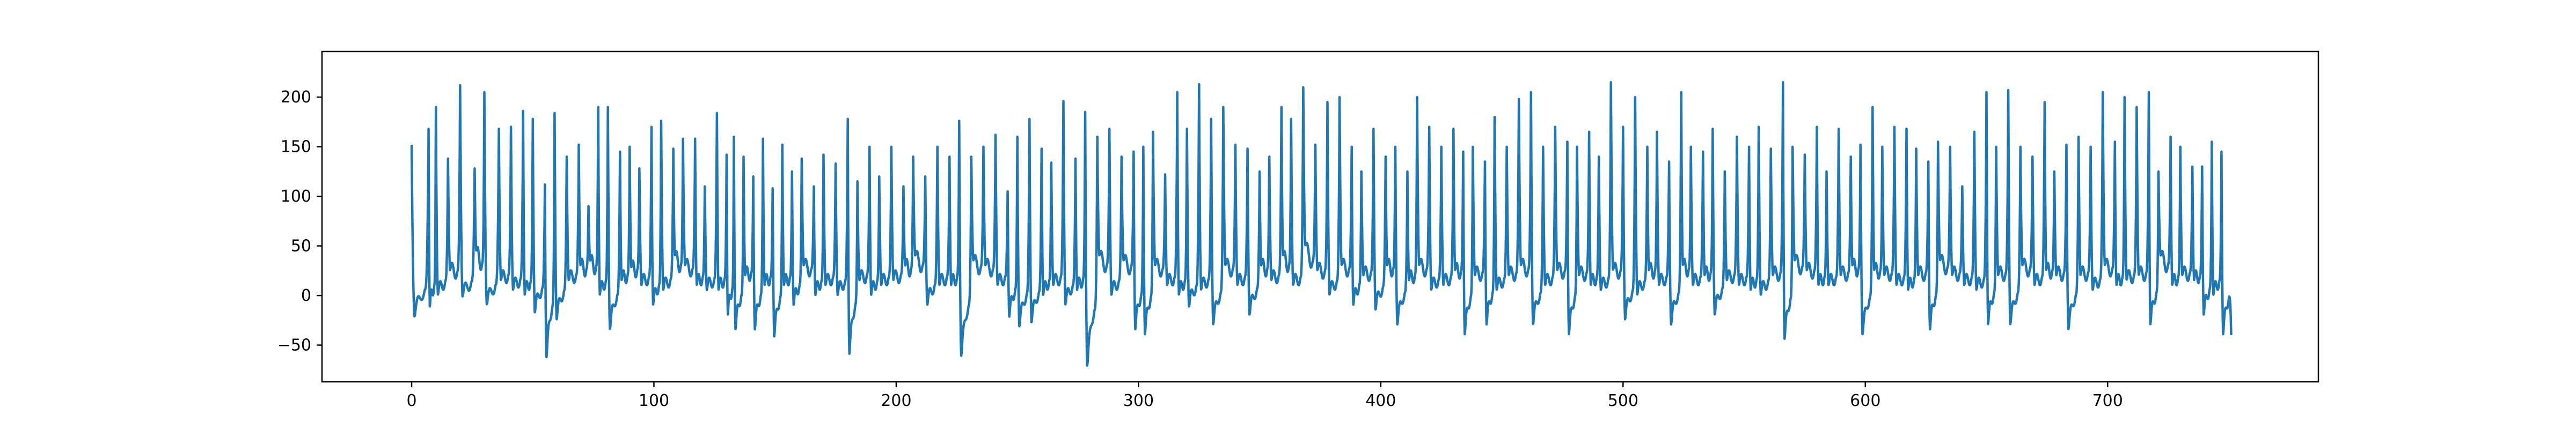  Describe the element at coordinates (1623, 400) in the screenshot. I see `x-tick-label: 500` at that location.